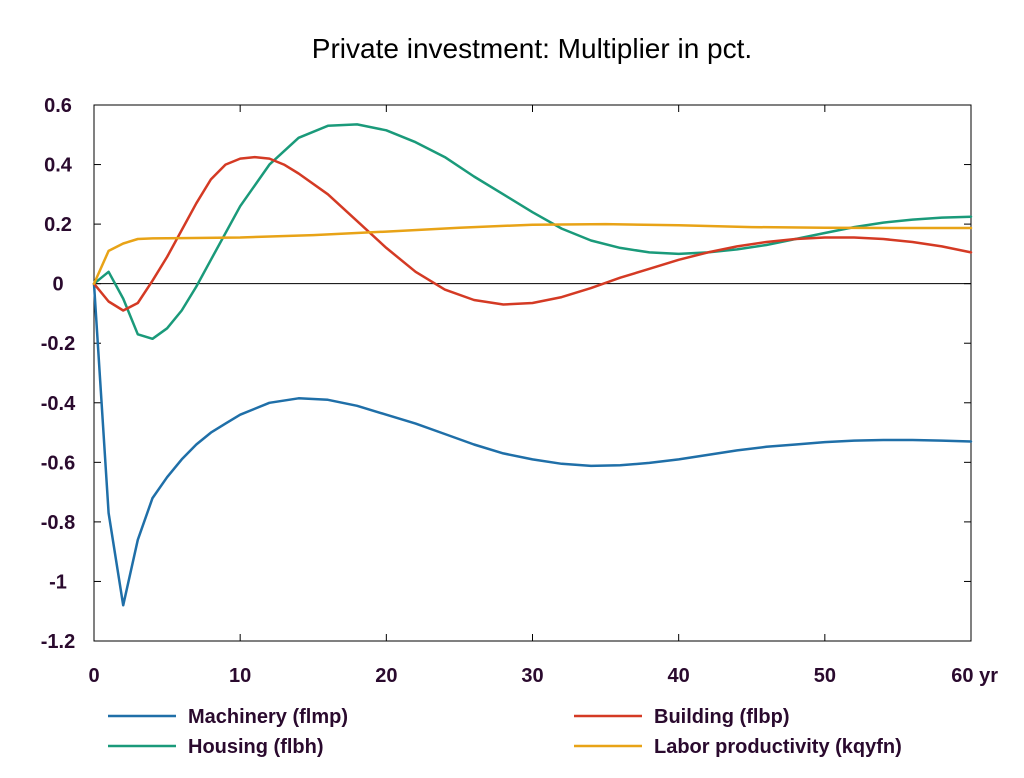  What do you see at coordinates (532, 253) in the screenshot?
I see `series-line-labor-productivity-kqyfn` at bounding box center [532, 253].